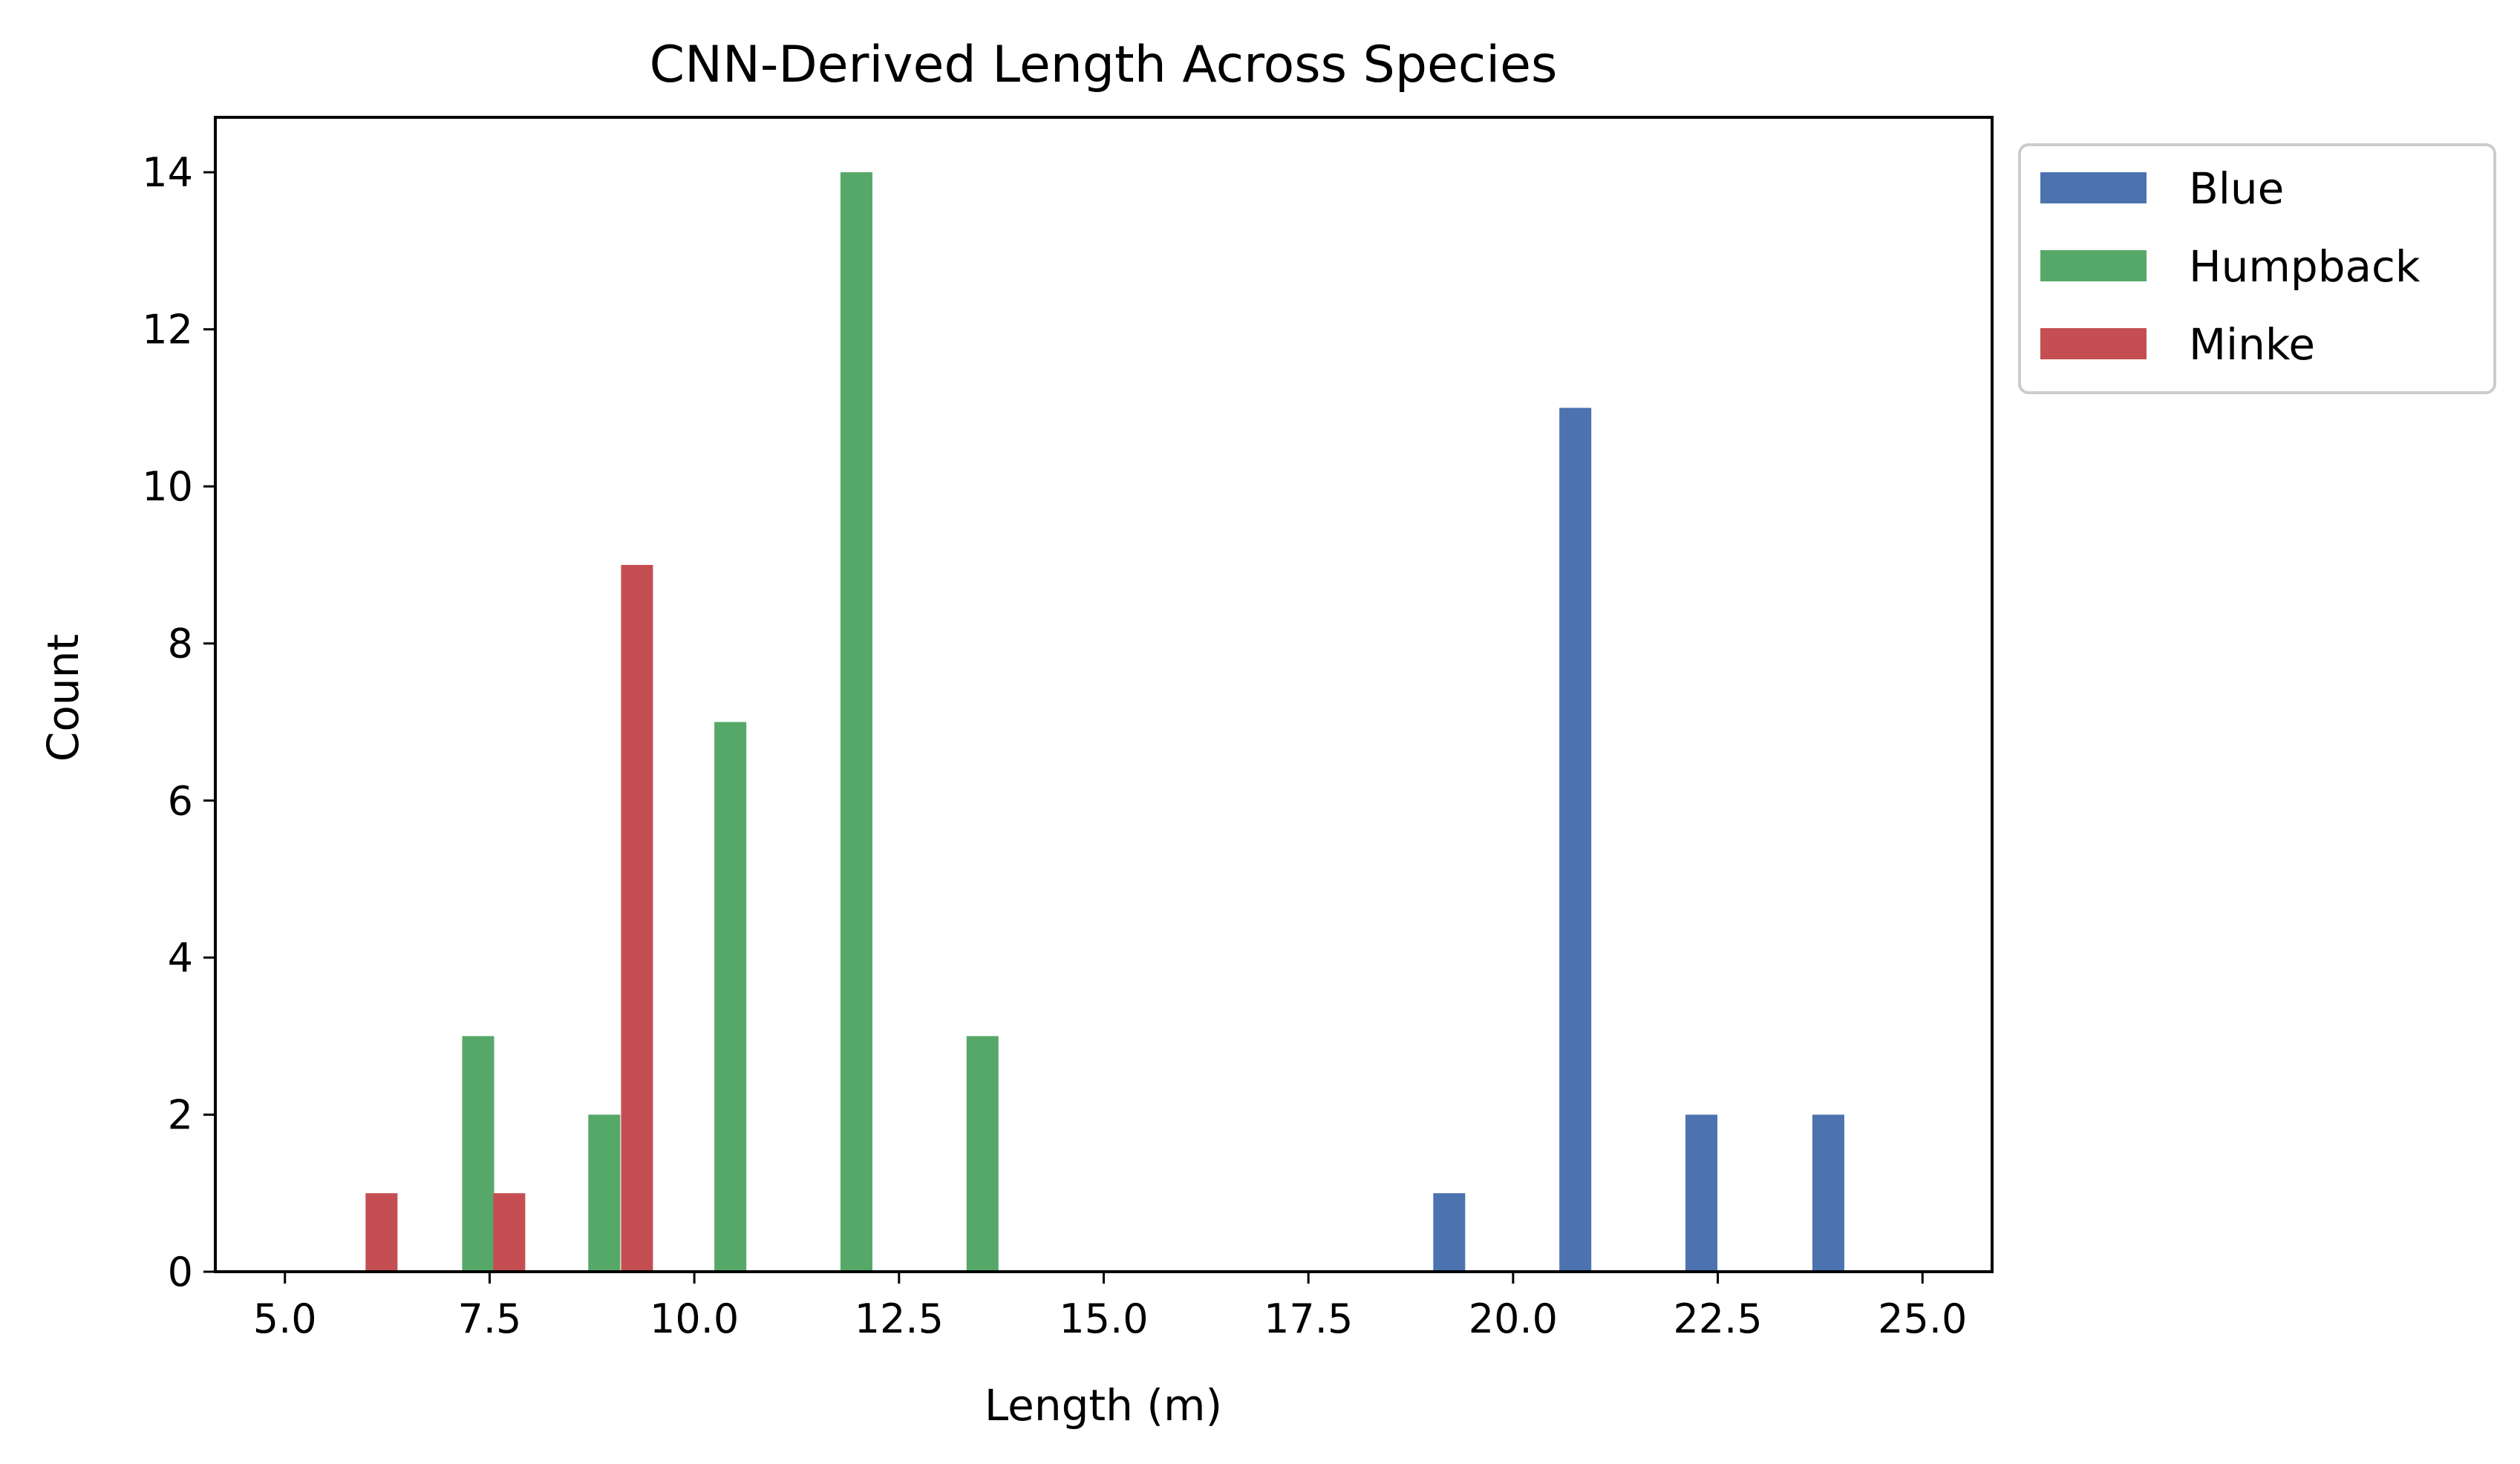  I want to click on x-tick-label: 15.0, so click(1104, 1318).